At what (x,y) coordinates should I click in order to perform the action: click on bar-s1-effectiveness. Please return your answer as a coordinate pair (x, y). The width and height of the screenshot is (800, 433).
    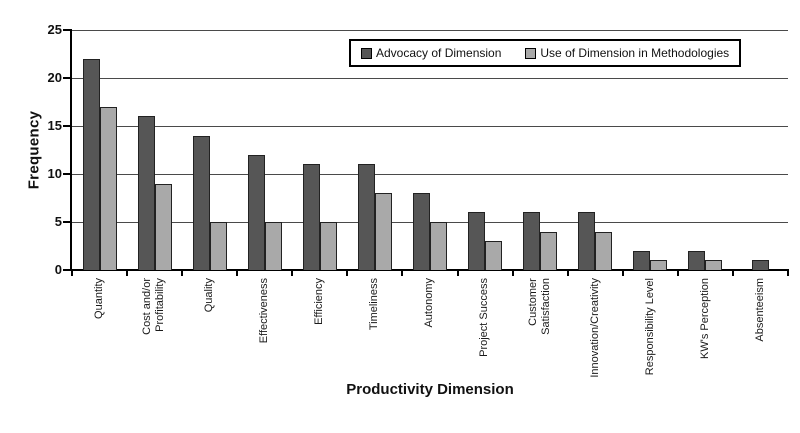
    Looking at the image, I should click on (273, 246).